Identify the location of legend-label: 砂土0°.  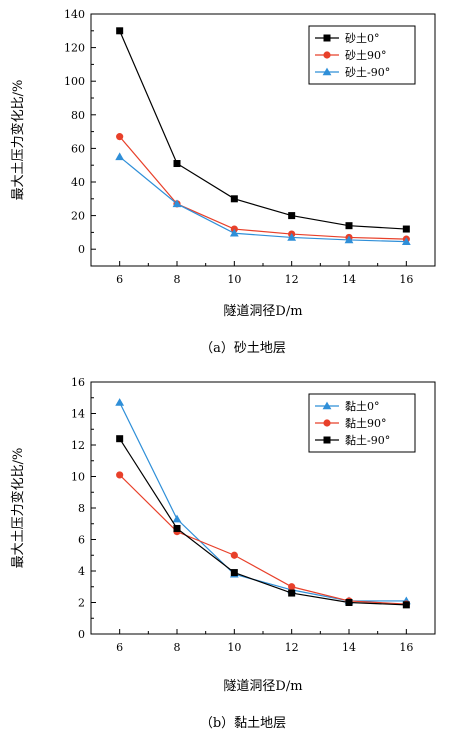
(362, 38).